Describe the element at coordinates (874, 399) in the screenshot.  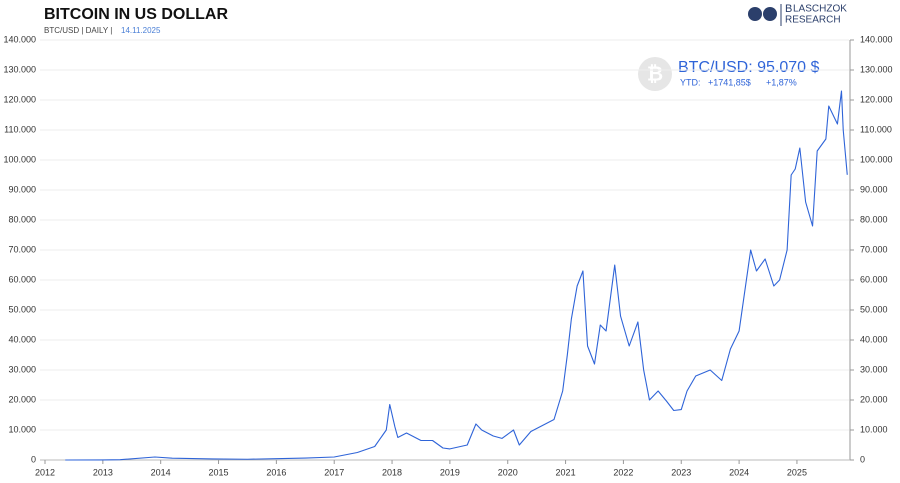
I see `y2-tick-label: 20.000` at that location.